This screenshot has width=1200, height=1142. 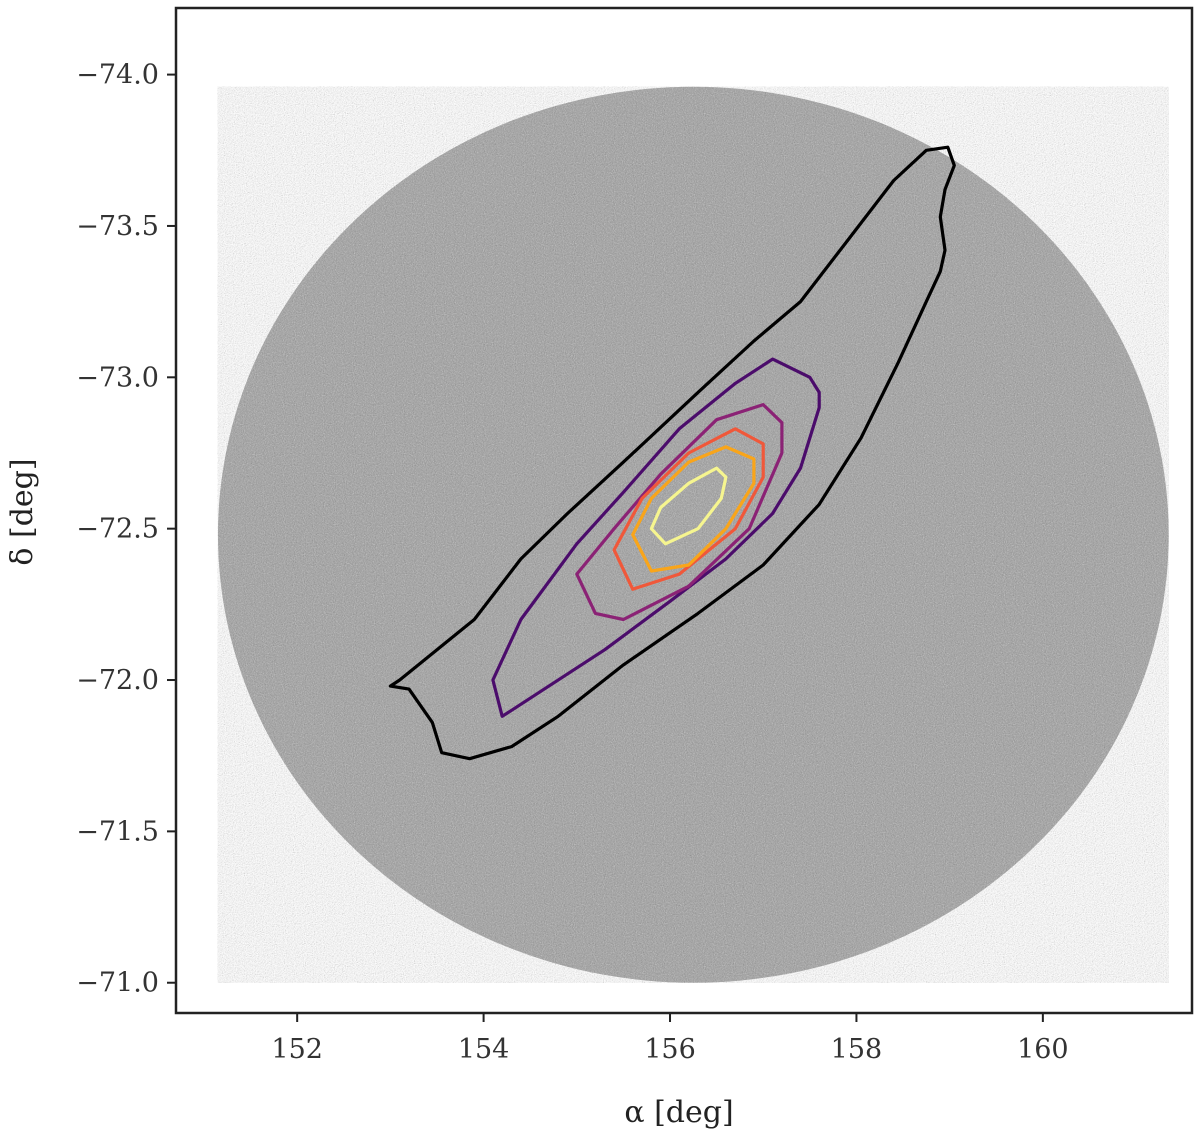 What do you see at coordinates (117, 226) in the screenshot?
I see `y-tick-label: −73.5` at bounding box center [117, 226].